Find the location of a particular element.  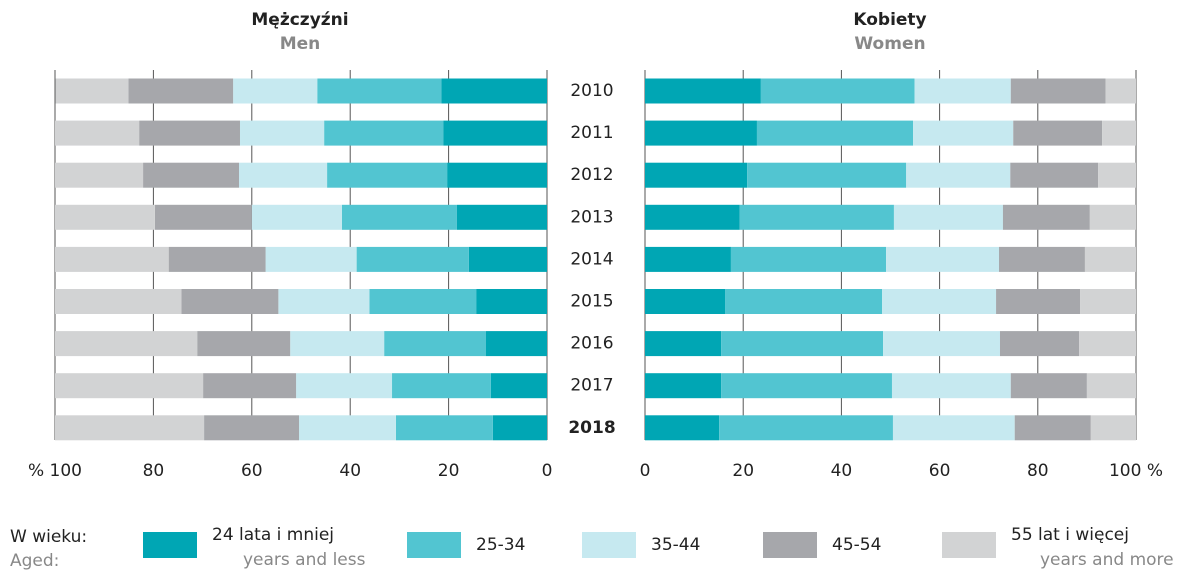

category-label: 2010 is located at coordinates (591, 91).